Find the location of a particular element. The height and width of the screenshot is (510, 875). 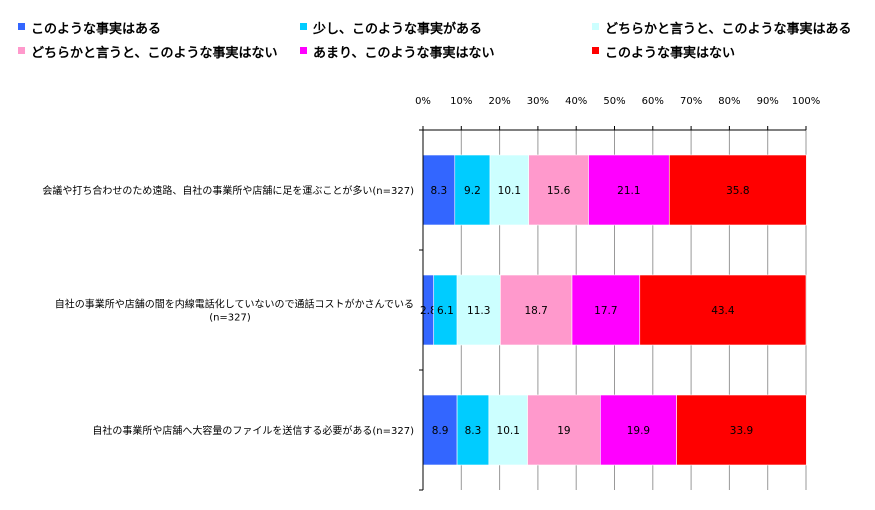

category-label: 自社の事業所や店舗の間を内線電話化していないので通話コストがかさんでいる is located at coordinates (234, 304).